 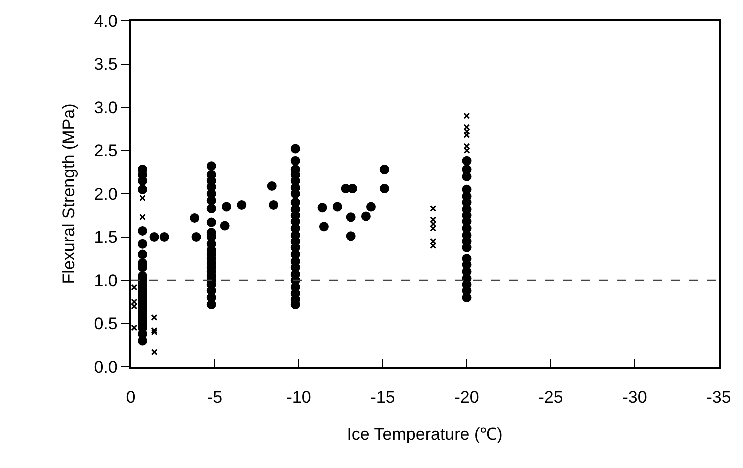 What do you see at coordinates (106, 324) in the screenshot?
I see `y-tick-label: 0.5` at bounding box center [106, 324].